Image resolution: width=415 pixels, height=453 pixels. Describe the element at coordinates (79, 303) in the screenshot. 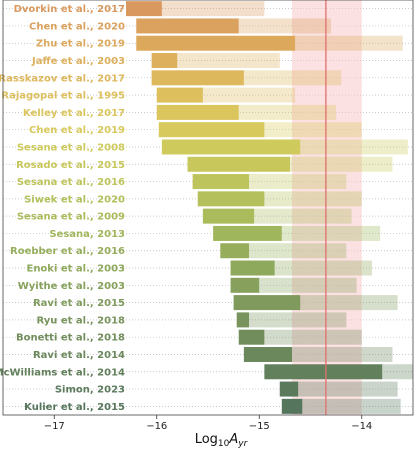

I see `row-label-18: Ravi et al., 2015` at that location.